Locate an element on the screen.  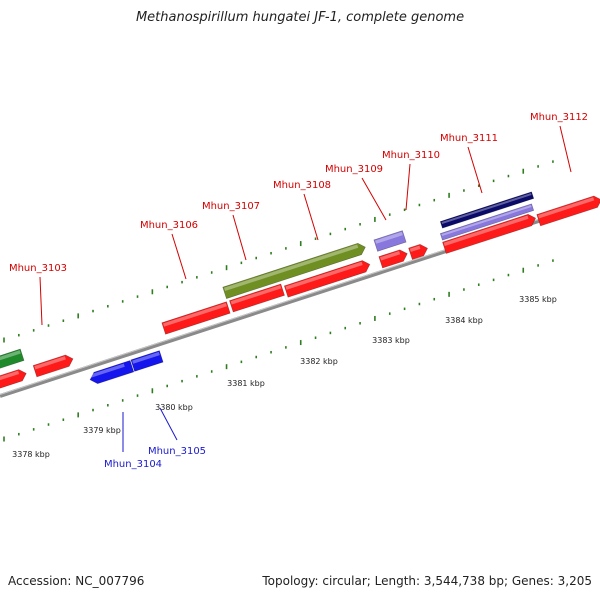
gene-mhun-3105-shape is located at coordinates (147, 361).